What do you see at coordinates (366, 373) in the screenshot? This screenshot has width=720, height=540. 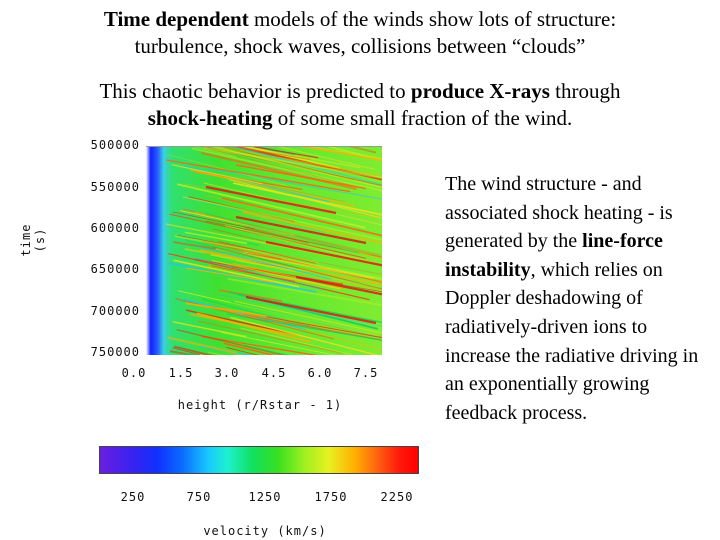 I see `x-tick-label: 7.5` at bounding box center [366, 373].